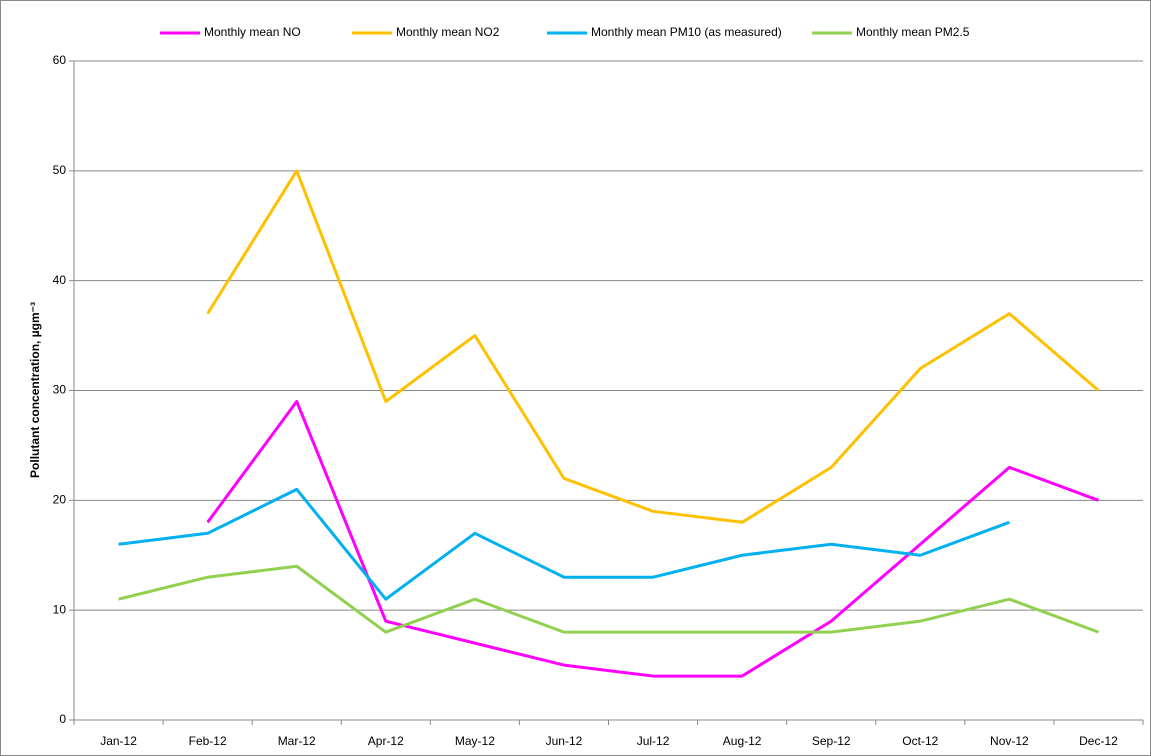  What do you see at coordinates (60, 280) in the screenshot?
I see `y-tick-label: 40` at bounding box center [60, 280].